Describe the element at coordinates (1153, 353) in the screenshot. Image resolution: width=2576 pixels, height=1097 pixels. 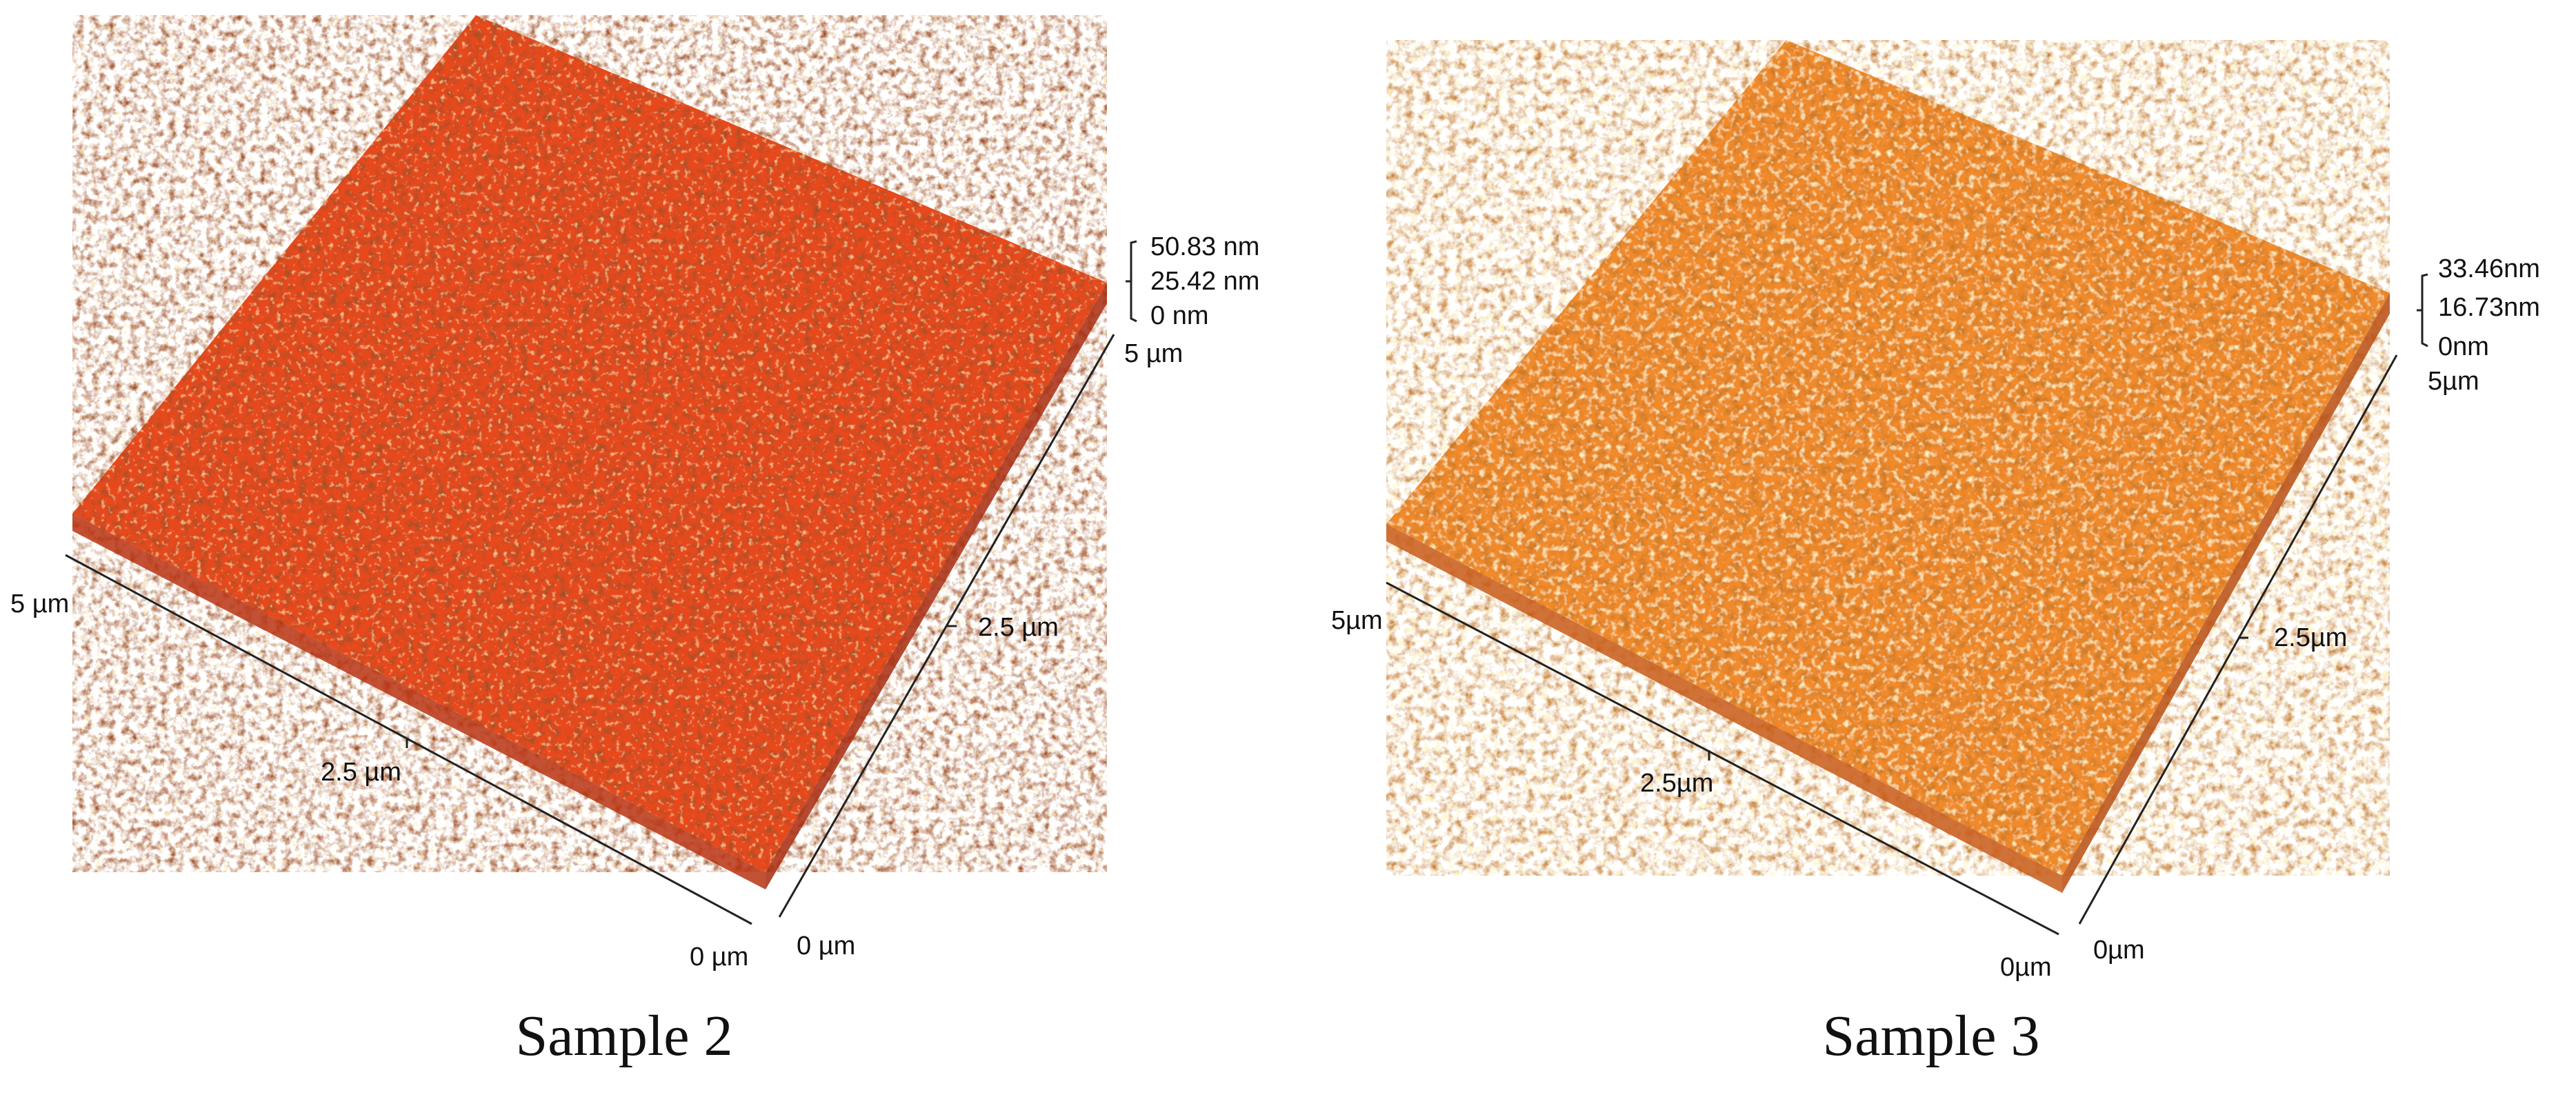
I see `y-axis-label-end-sample-2: 5 µm` at that location.